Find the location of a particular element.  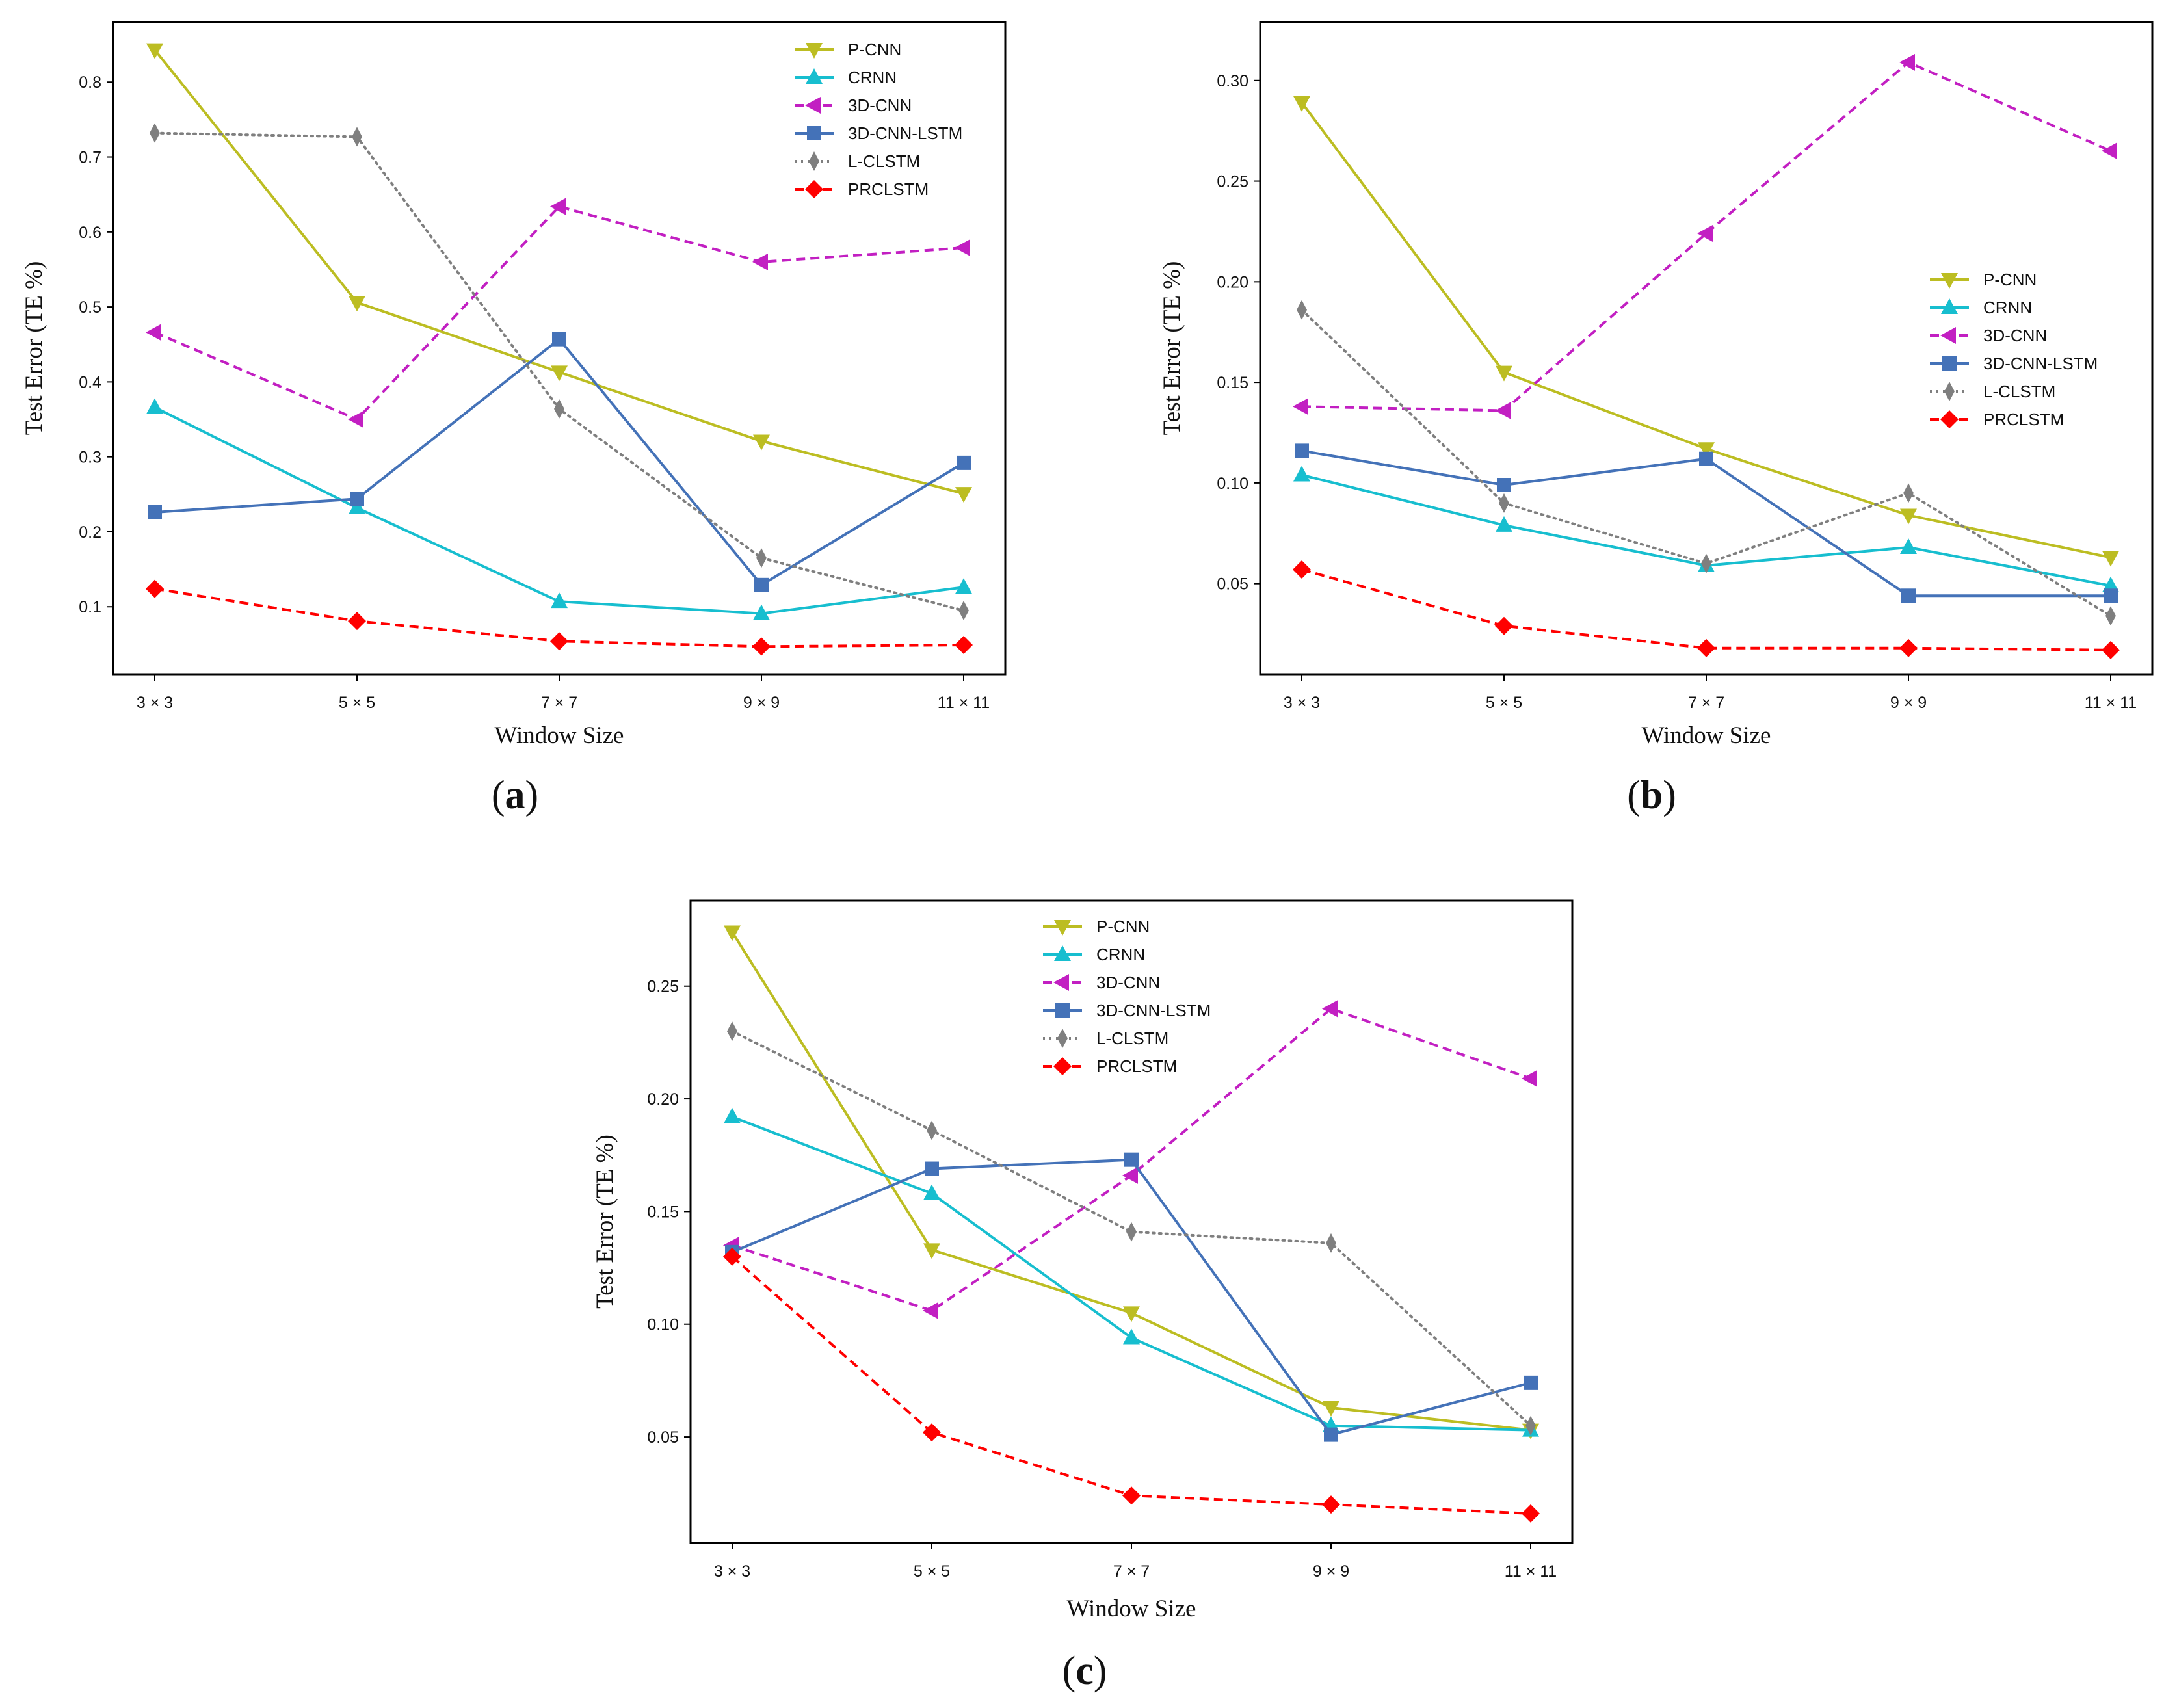

series-line-p-cnn is located at coordinates (558, 272).